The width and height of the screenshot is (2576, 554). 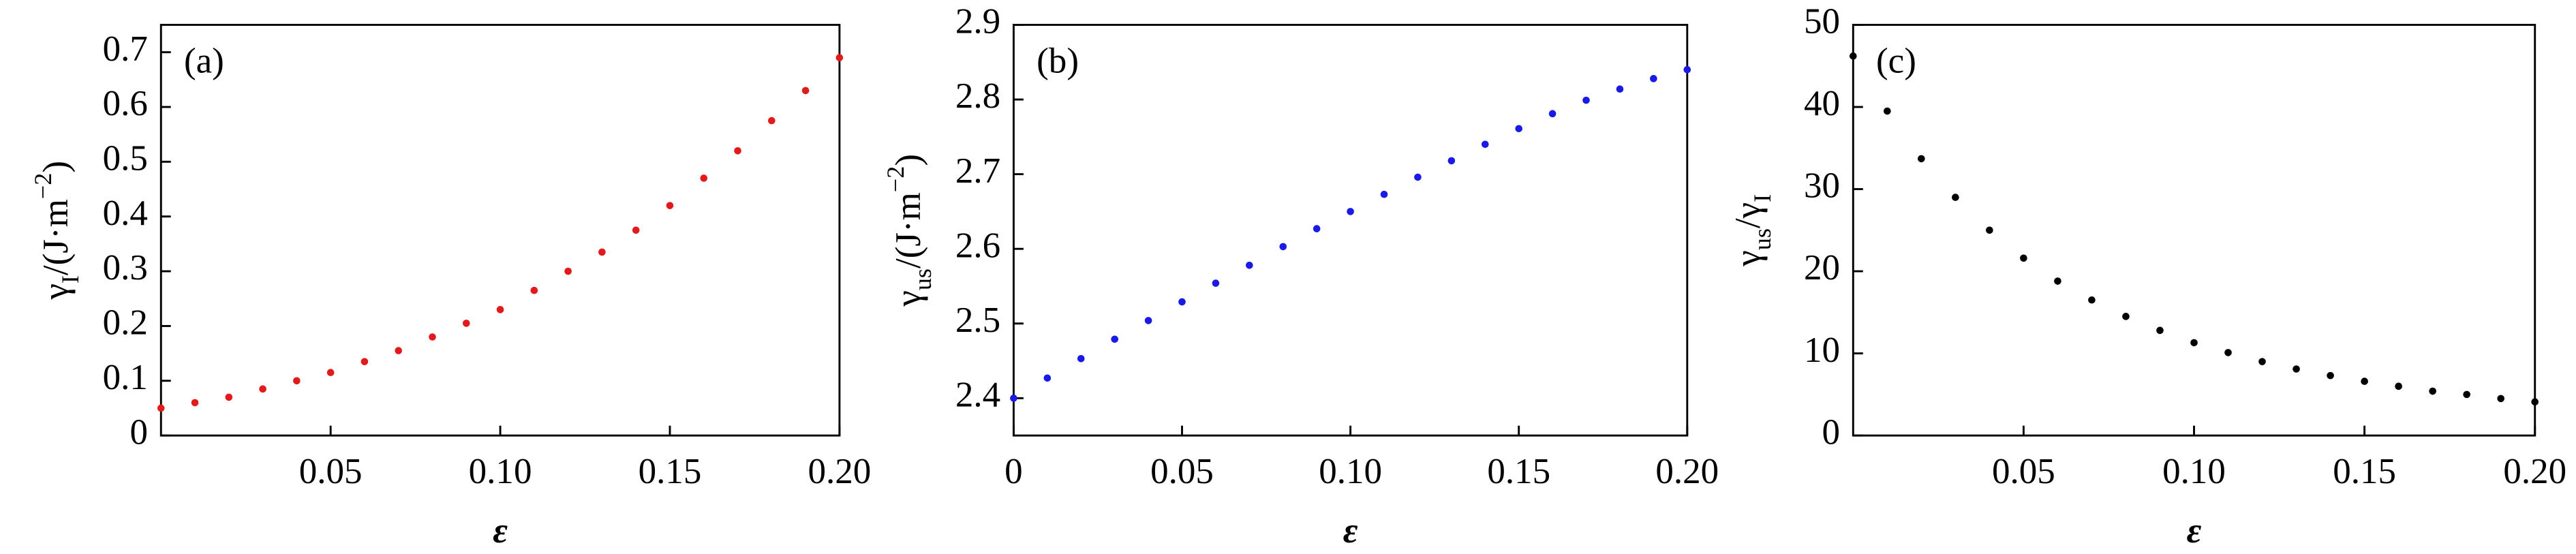 I want to click on y-tick-label: 50, so click(x=1822, y=22).